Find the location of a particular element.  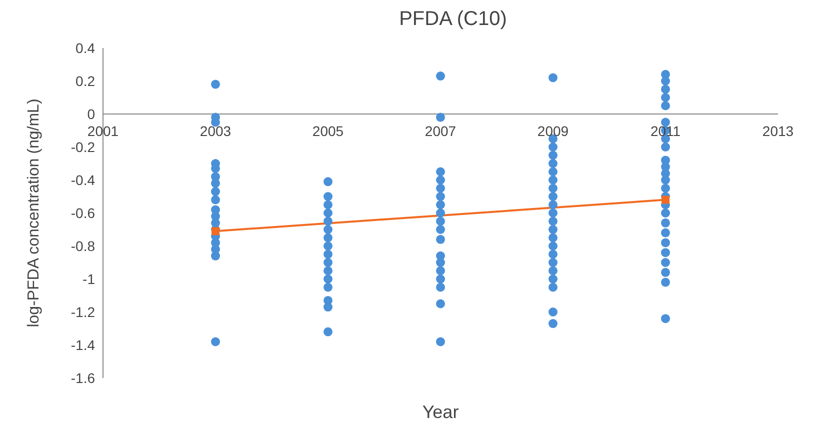

y-tick-label: -1.4 is located at coordinates (83, 344).